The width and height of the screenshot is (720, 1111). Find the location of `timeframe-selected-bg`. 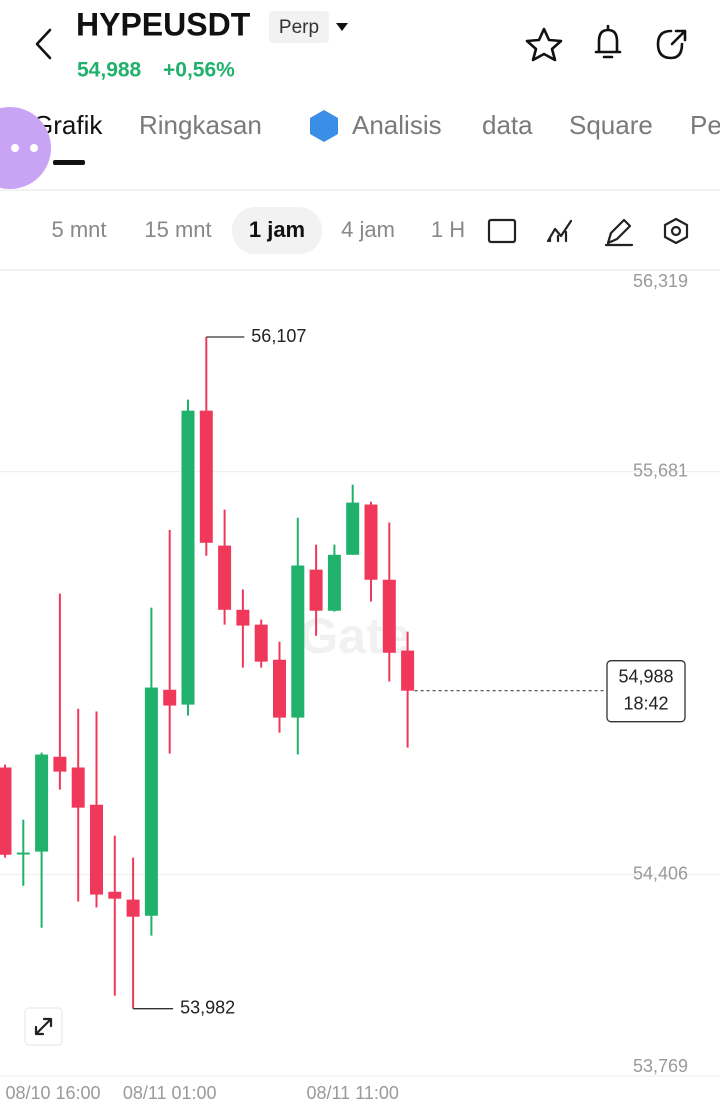

timeframe-selected-bg is located at coordinates (277, 230).